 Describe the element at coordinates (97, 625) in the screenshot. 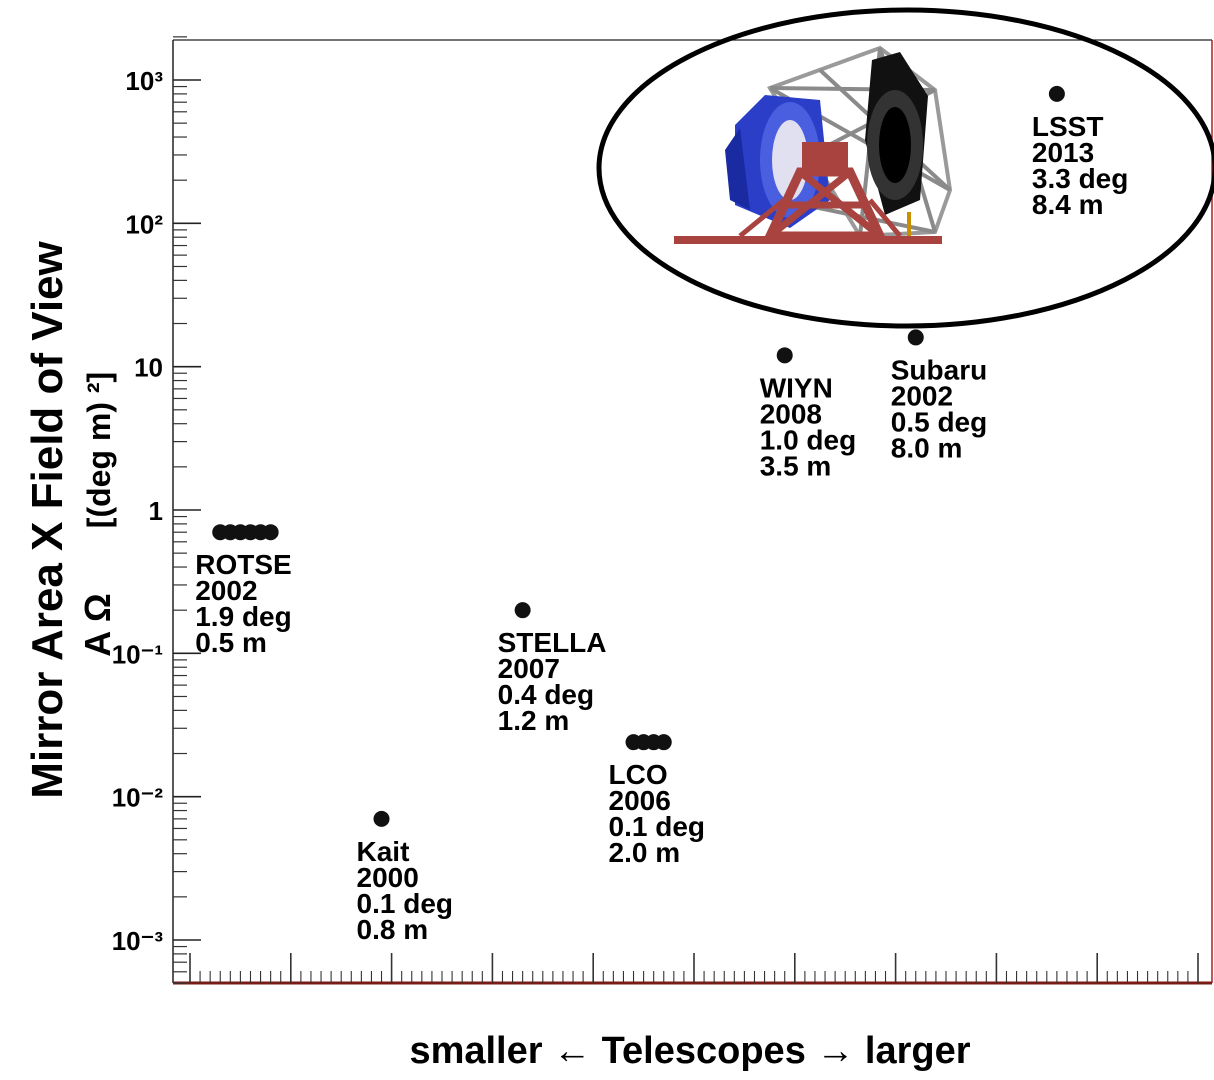

I see `y-axis-symbol: A Ω` at that location.